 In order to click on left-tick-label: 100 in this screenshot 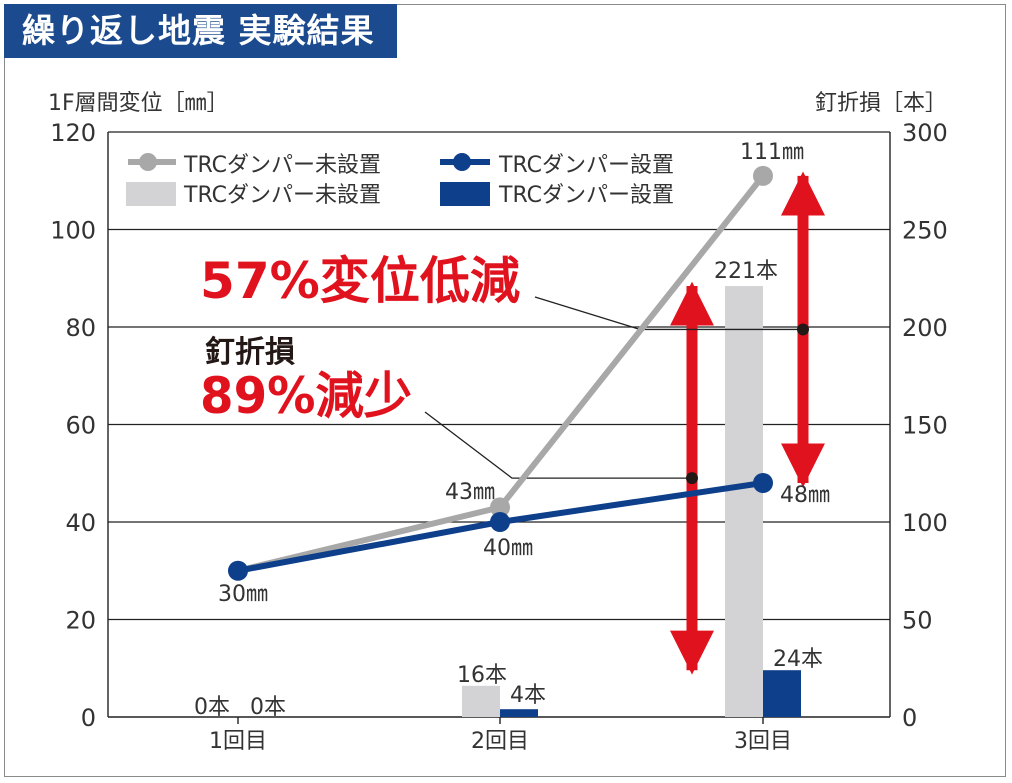, I will do `click(73, 231)`.